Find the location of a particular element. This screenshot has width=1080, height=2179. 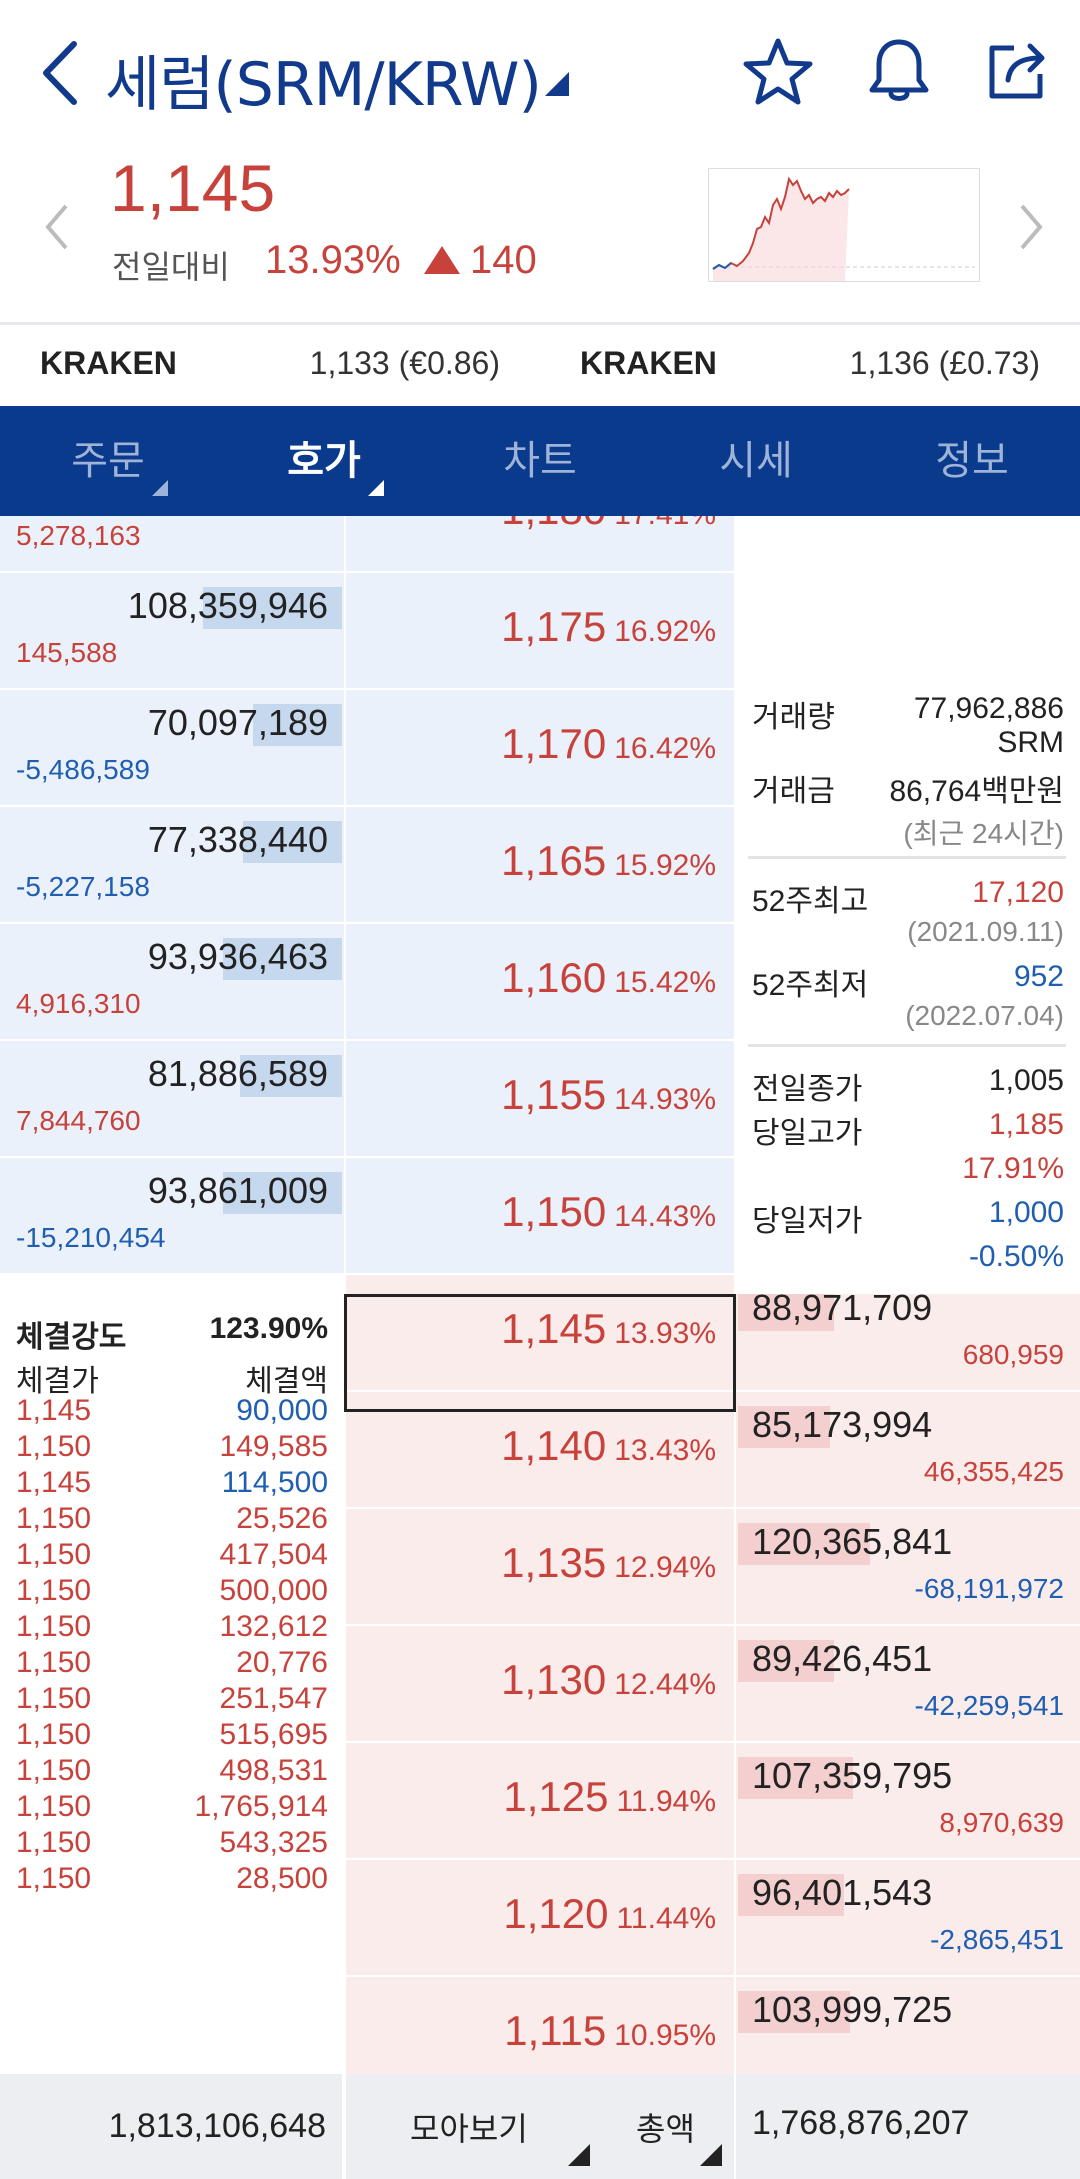

ask-price-value: 1,150 is located at coordinates (554, 1211).